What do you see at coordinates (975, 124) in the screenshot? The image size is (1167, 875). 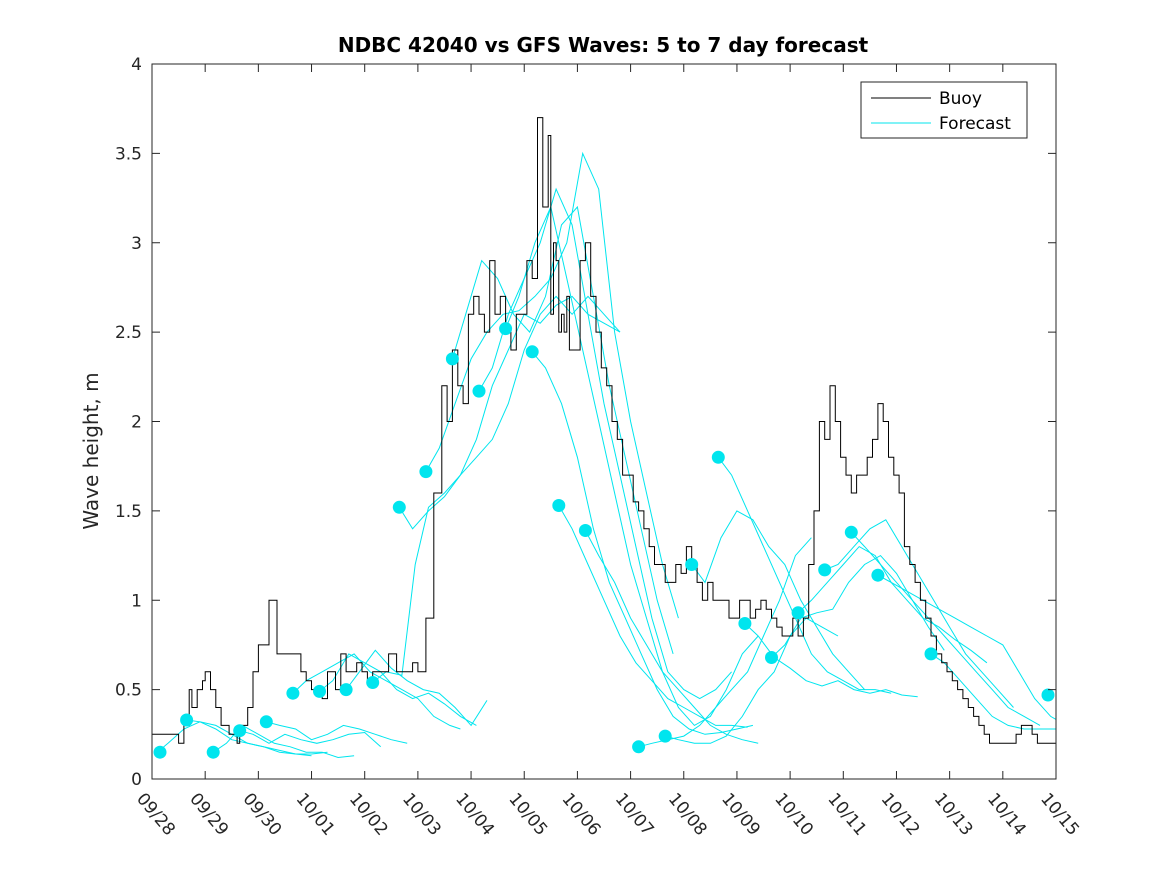 I see `legend-forecast-label: Forecast` at bounding box center [975, 124].